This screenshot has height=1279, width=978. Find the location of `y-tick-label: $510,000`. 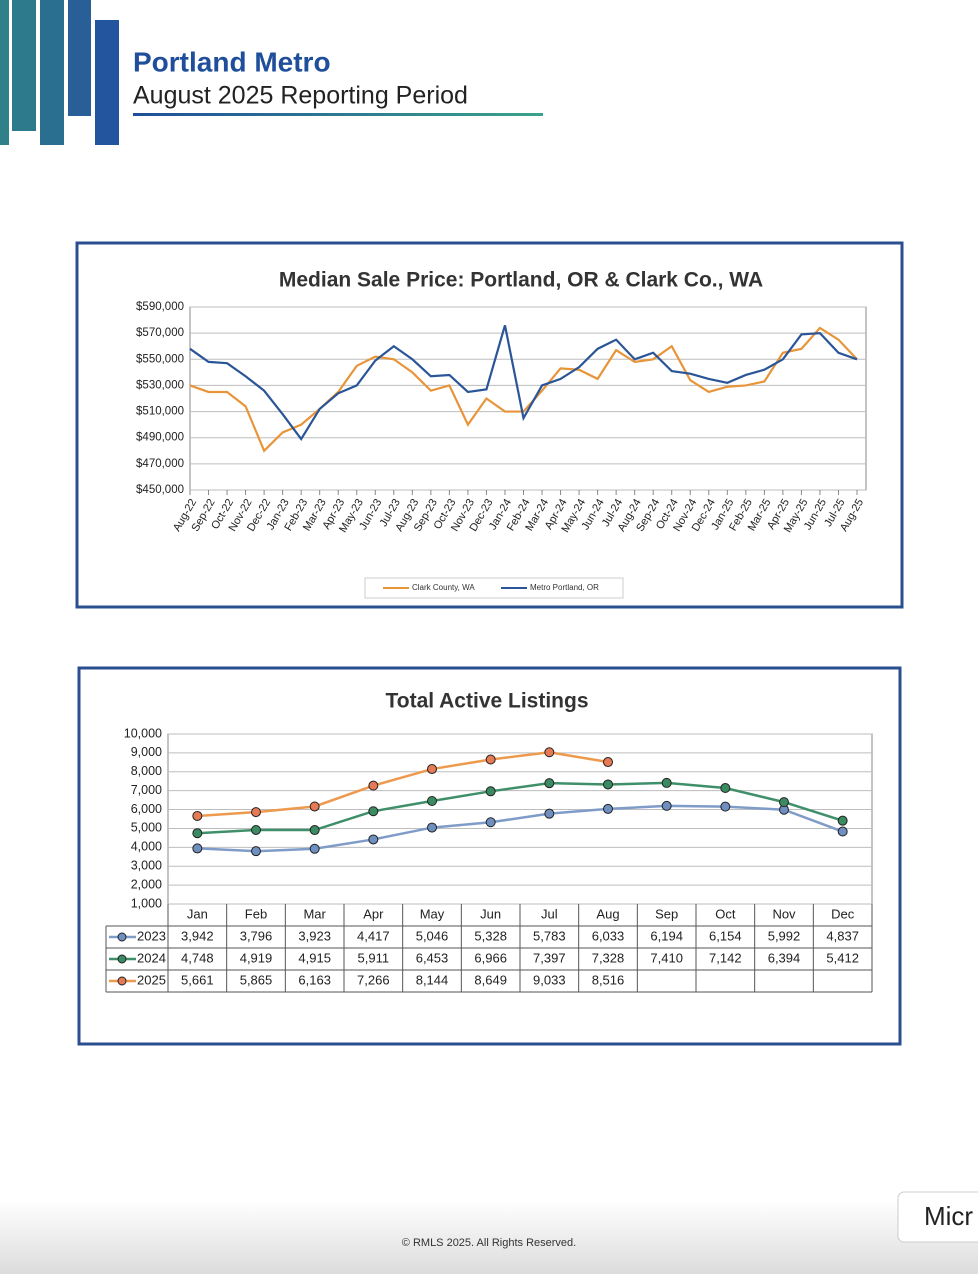

y-tick-label: $510,000 is located at coordinates (160, 412).